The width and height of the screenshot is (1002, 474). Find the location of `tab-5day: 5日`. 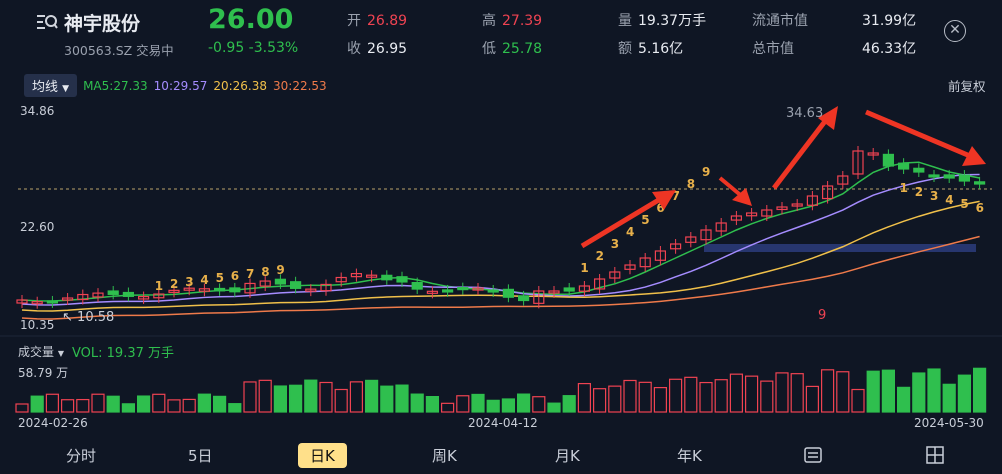

tab-5day: 5日 is located at coordinates (200, 456).